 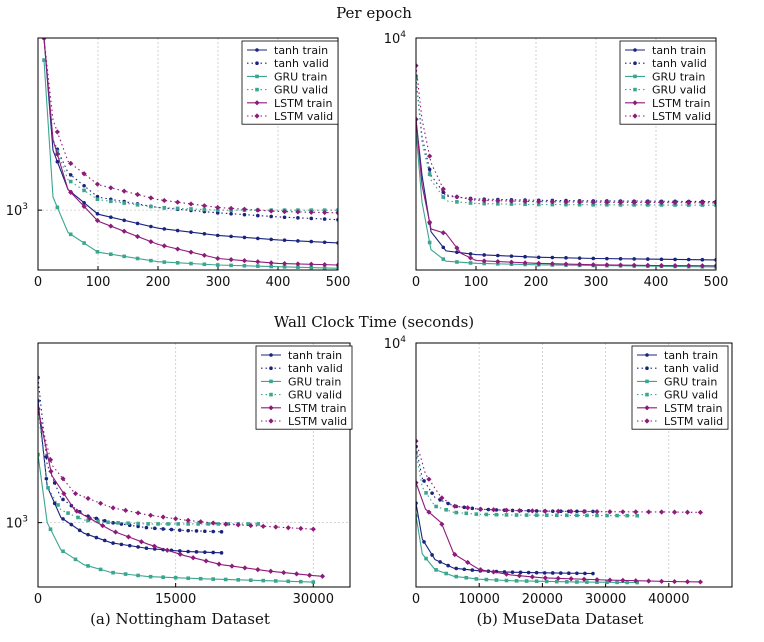 I want to click on x-tick-label: 40000, so click(x=668, y=599).